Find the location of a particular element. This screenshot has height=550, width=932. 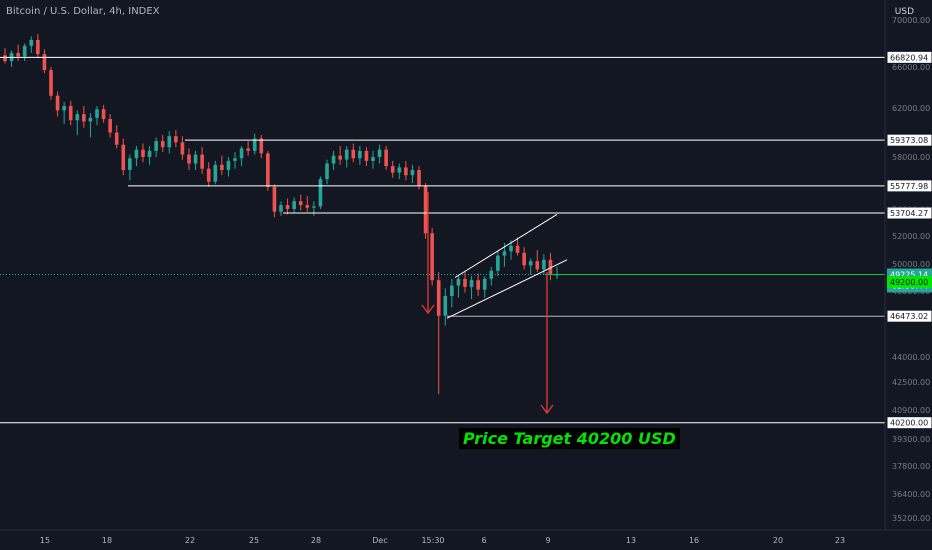

price-tick-label: 42500.00 is located at coordinates (911, 382).